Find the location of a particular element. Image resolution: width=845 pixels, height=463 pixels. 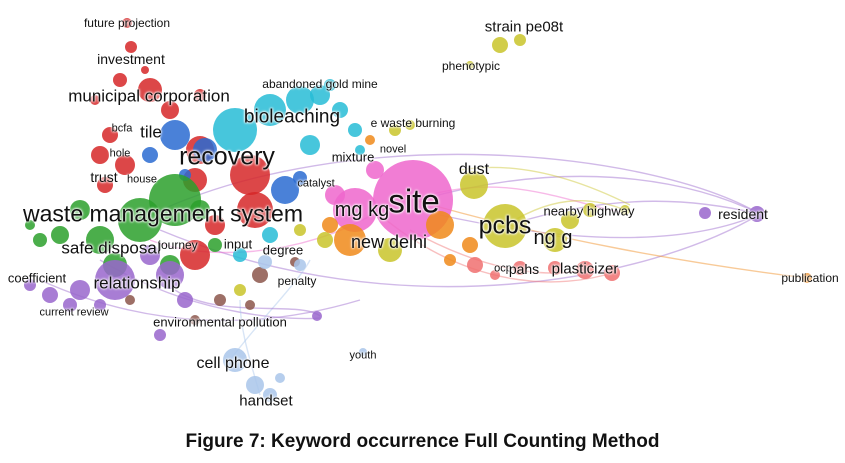

keyword-mixture: mixture is located at coordinates (353, 157).